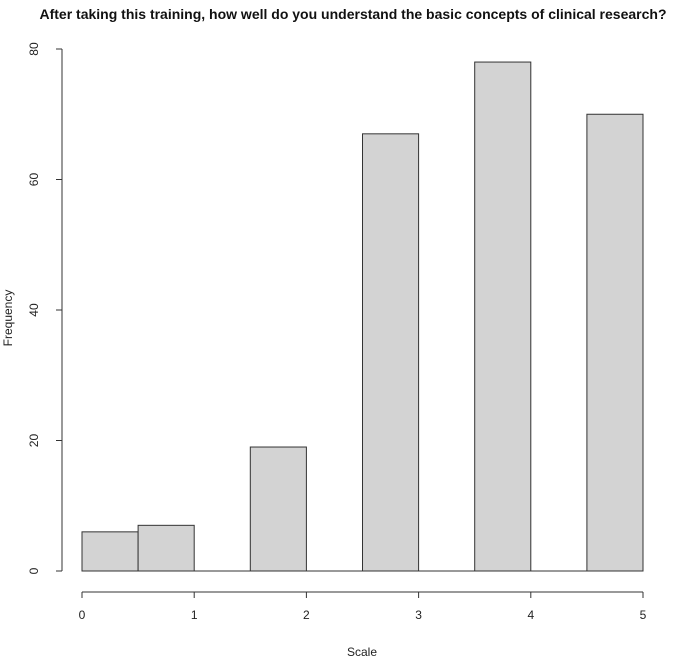  I want to click on y-axis-label: Frequency, so click(8, 318).